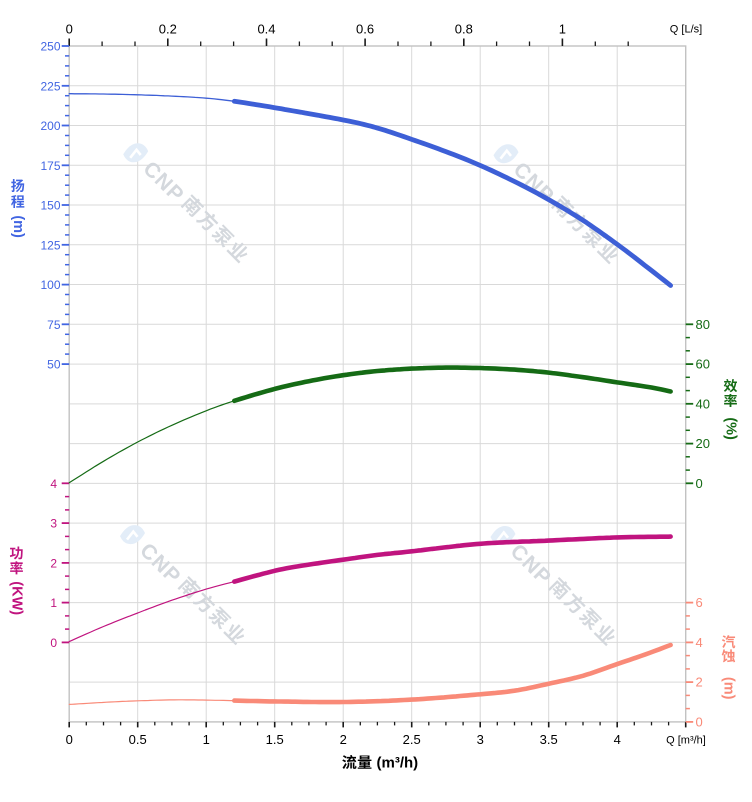  I want to click on svg-text: 60, so click(703, 364).